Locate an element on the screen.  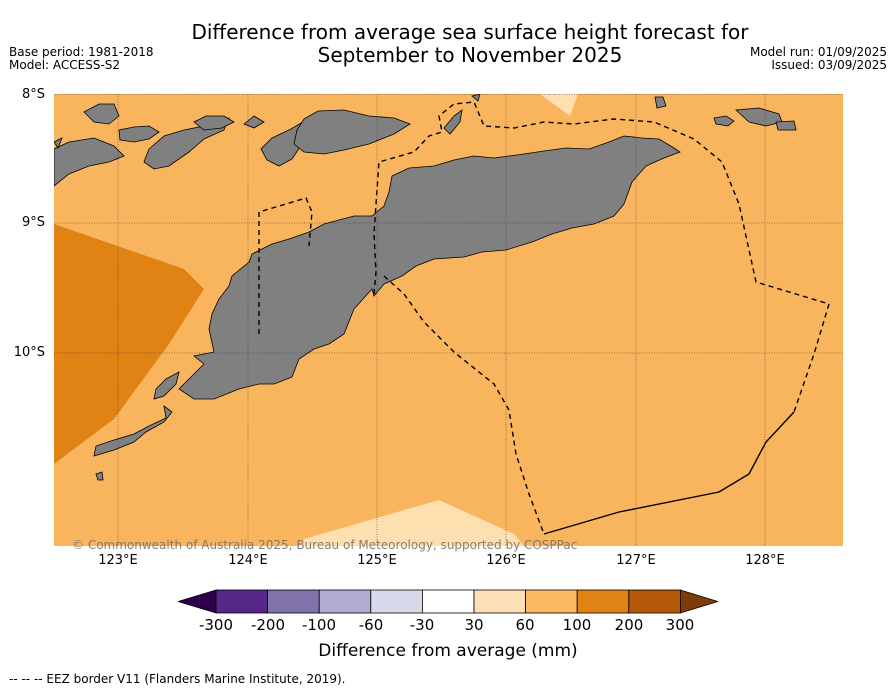
lat-label-10s: 10°S is located at coordinates (29, 352).